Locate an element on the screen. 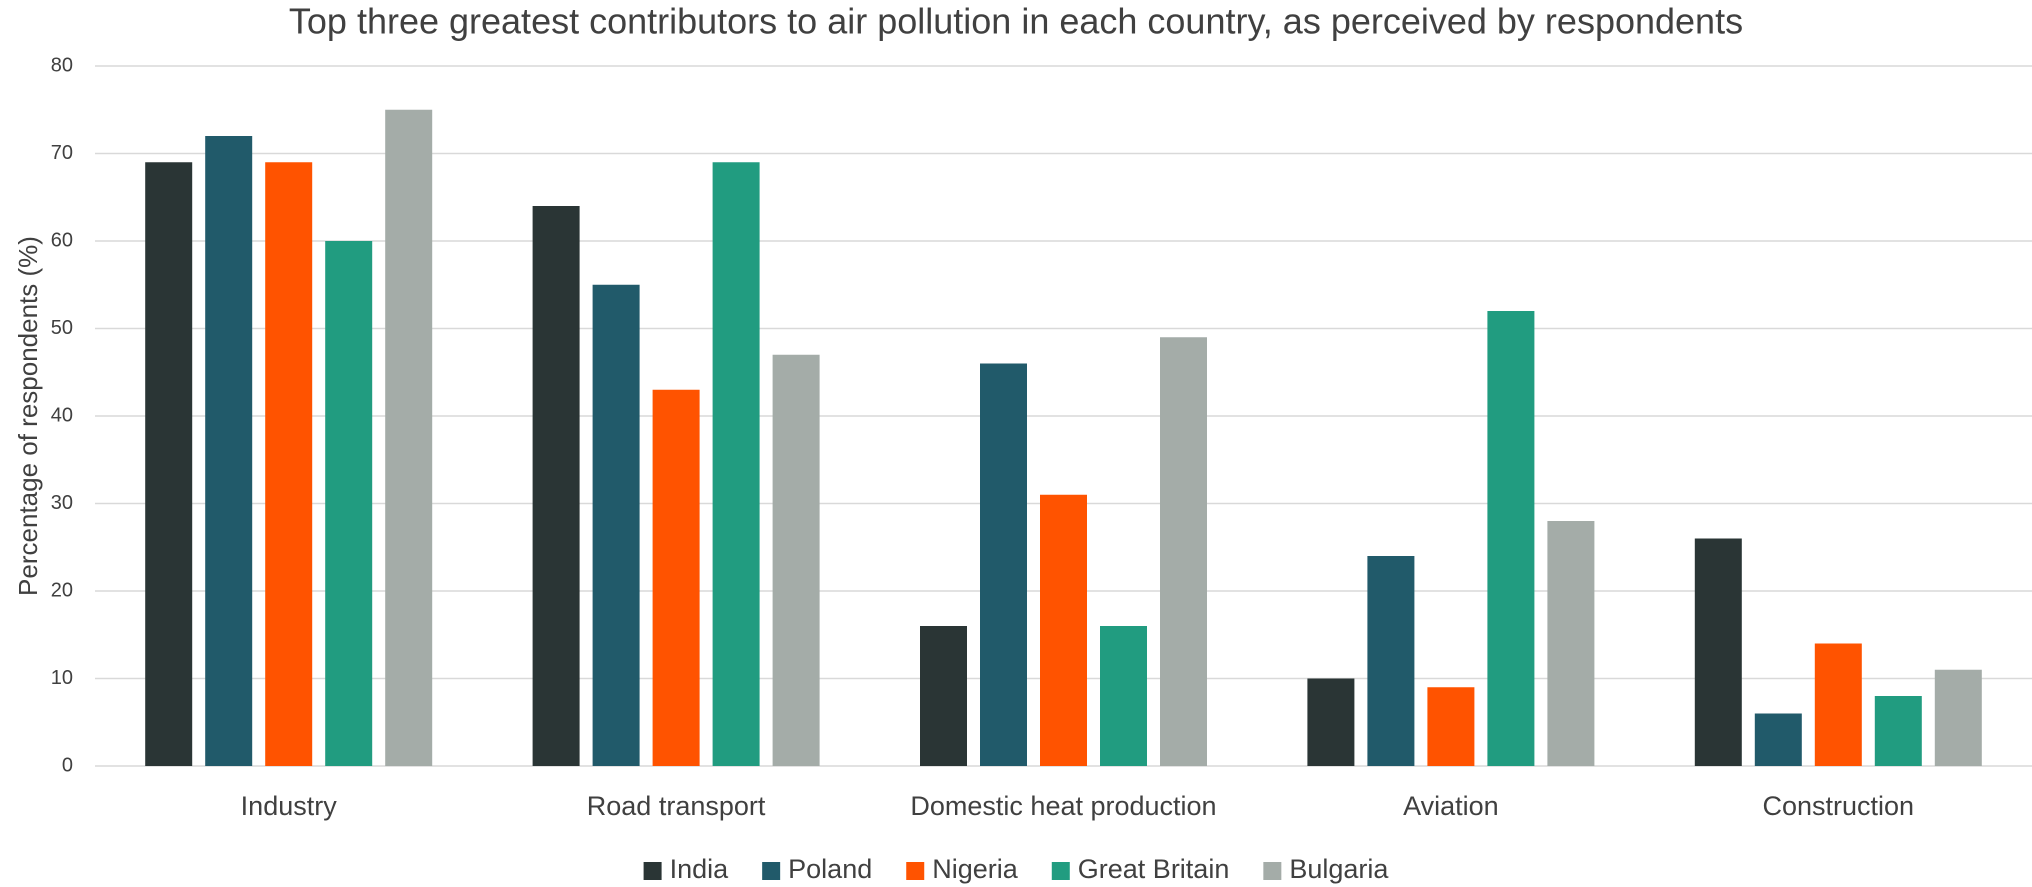 This screenshot has height=887, width=2032. x-tick-label: Construction is located at coordinates (1839, 806).